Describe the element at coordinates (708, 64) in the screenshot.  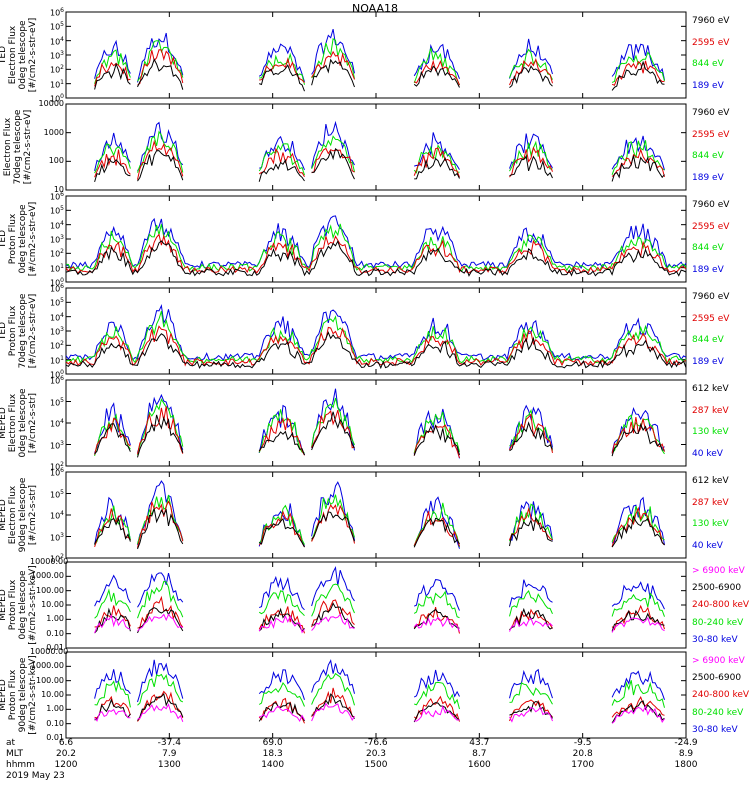
I see `panel-0-legend-2: 844 eV` at that location.